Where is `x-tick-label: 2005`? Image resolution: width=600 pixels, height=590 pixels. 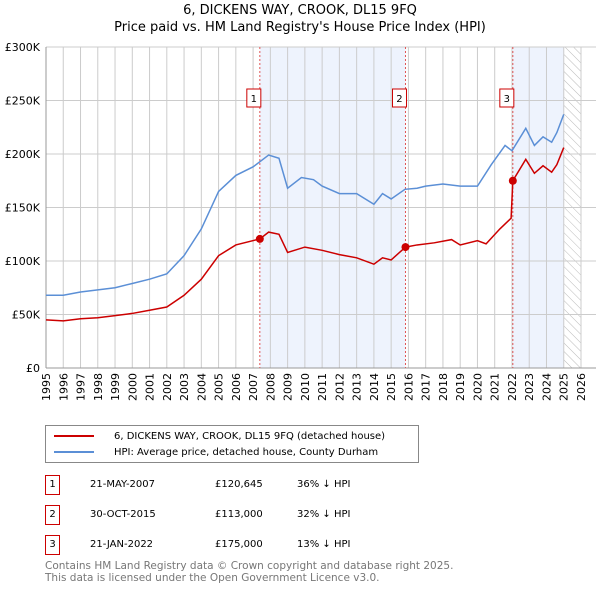
x-tick-label: 2005 is located at coordinates (219, 387).